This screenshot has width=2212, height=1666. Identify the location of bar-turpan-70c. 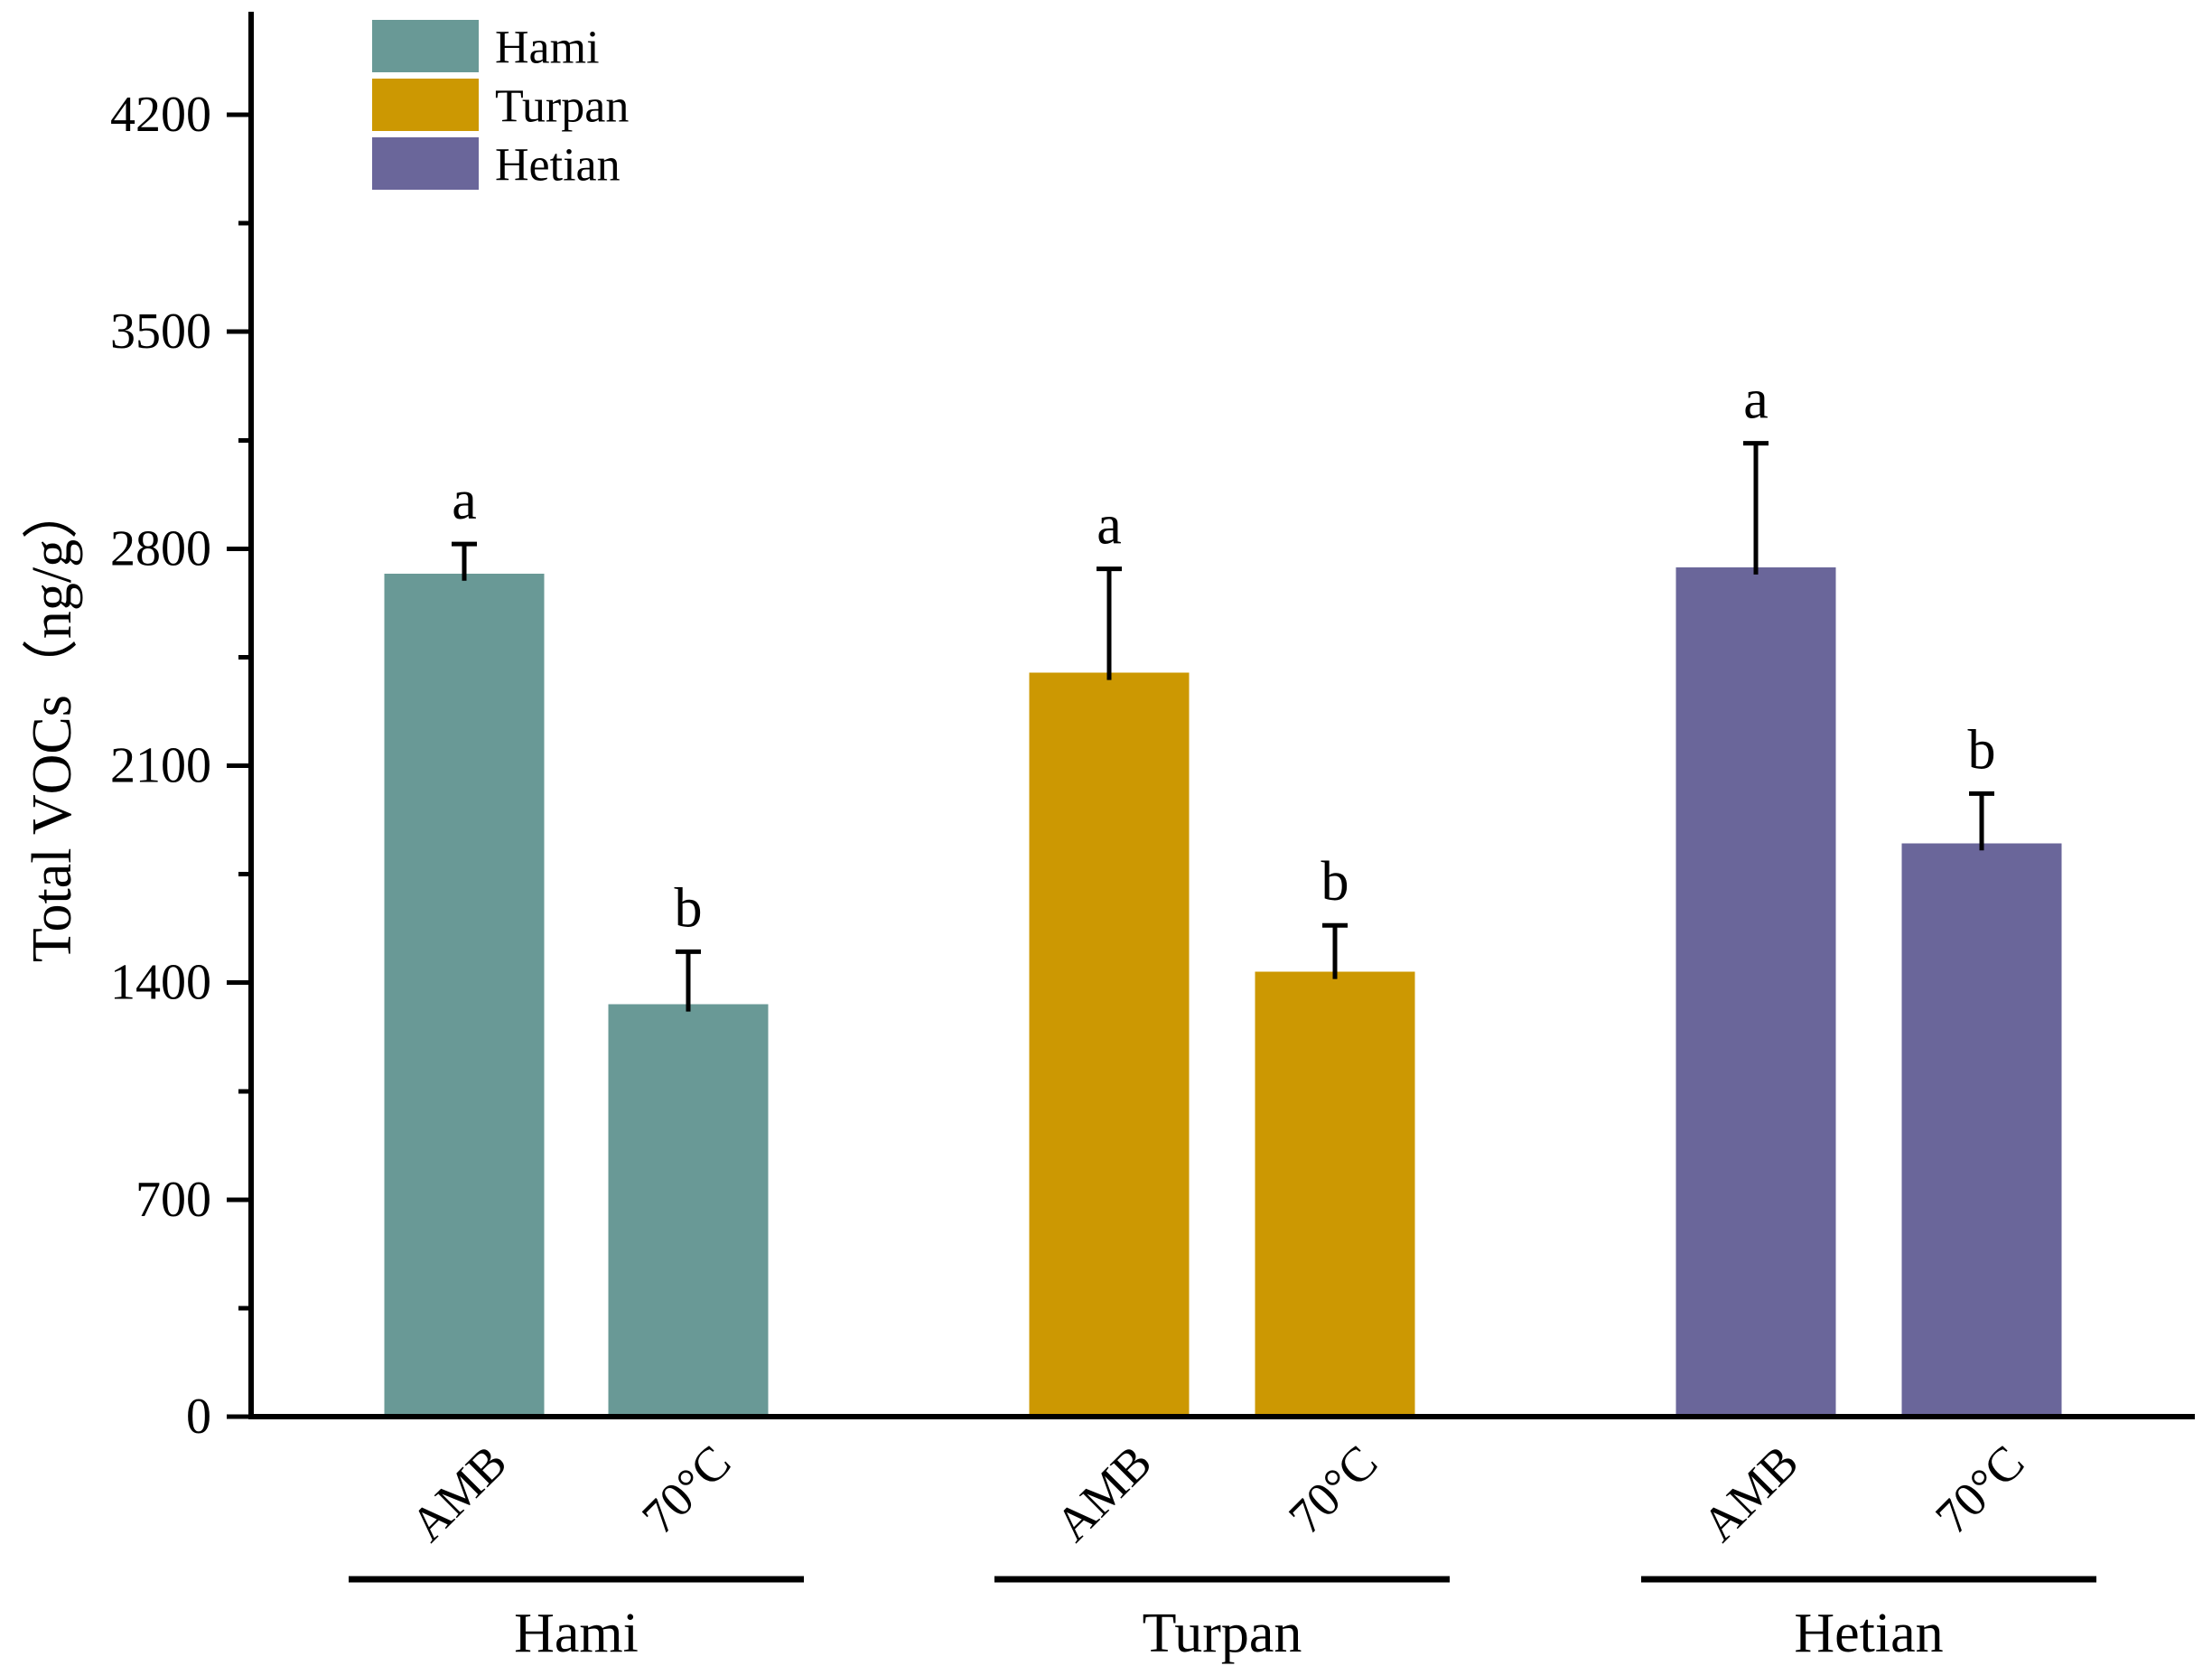
(1335, 1195).